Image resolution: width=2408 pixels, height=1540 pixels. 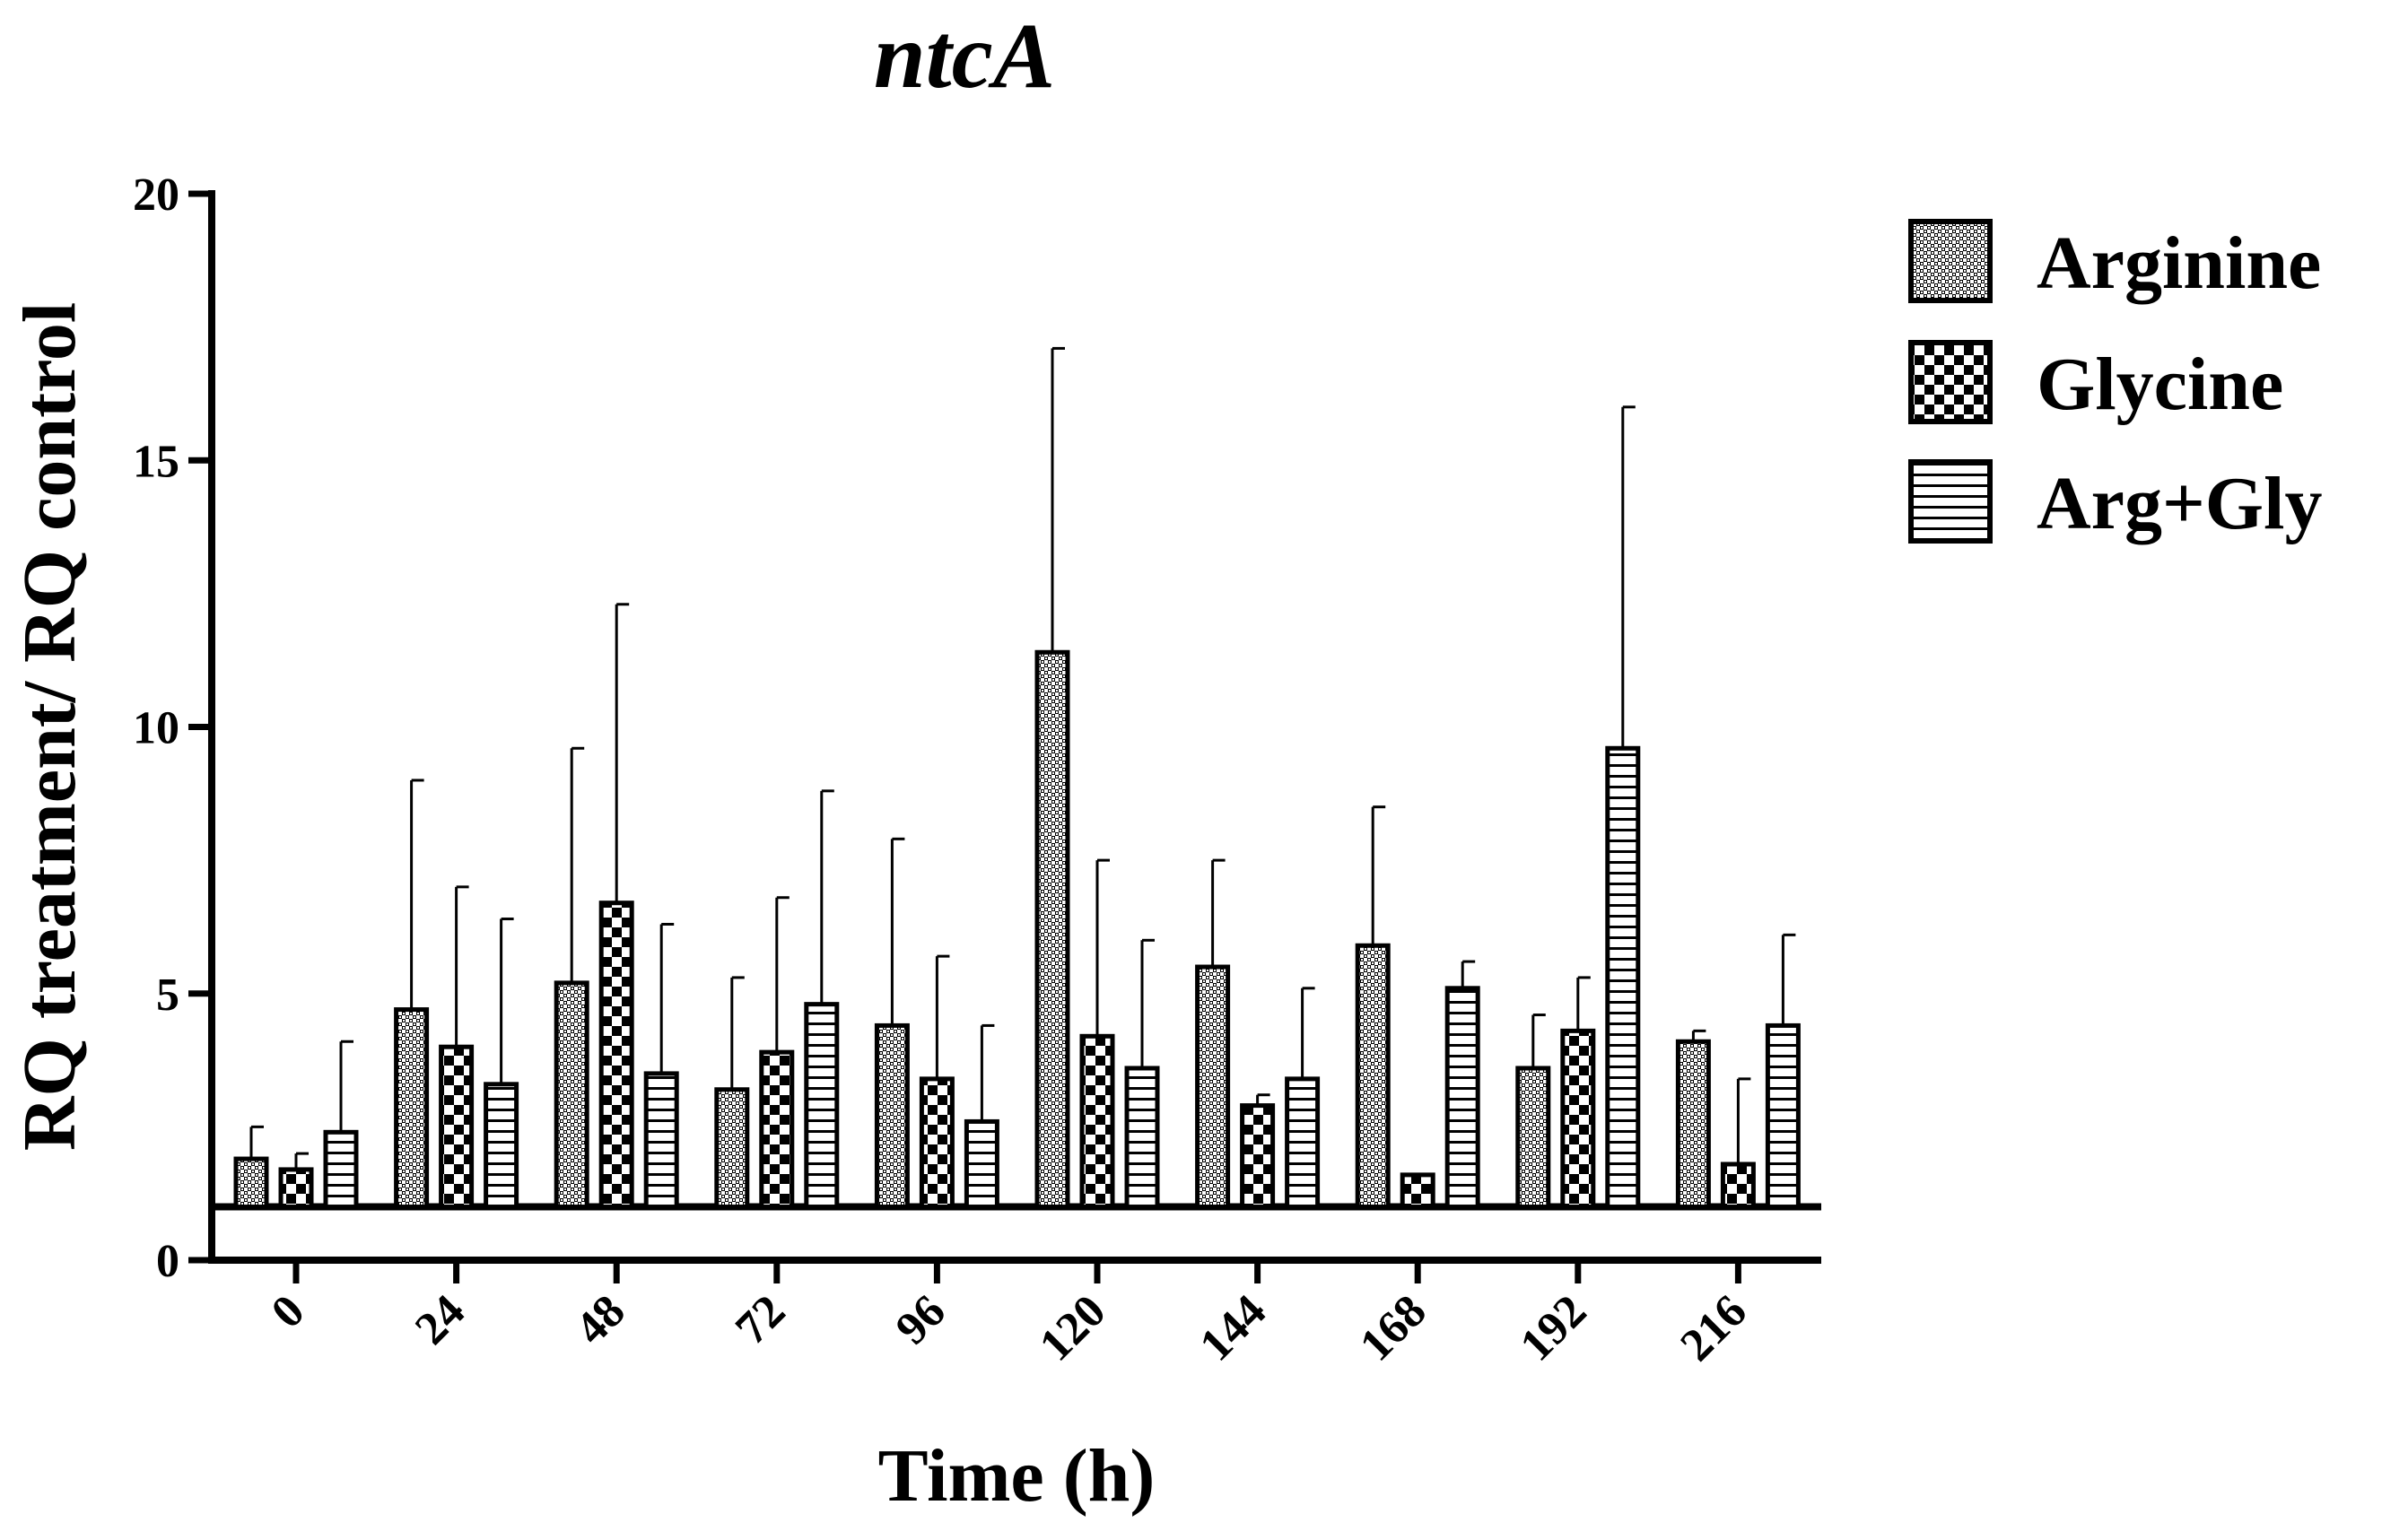 I want to click on legend-swatch-arginine, so click(x=1950, y=261).